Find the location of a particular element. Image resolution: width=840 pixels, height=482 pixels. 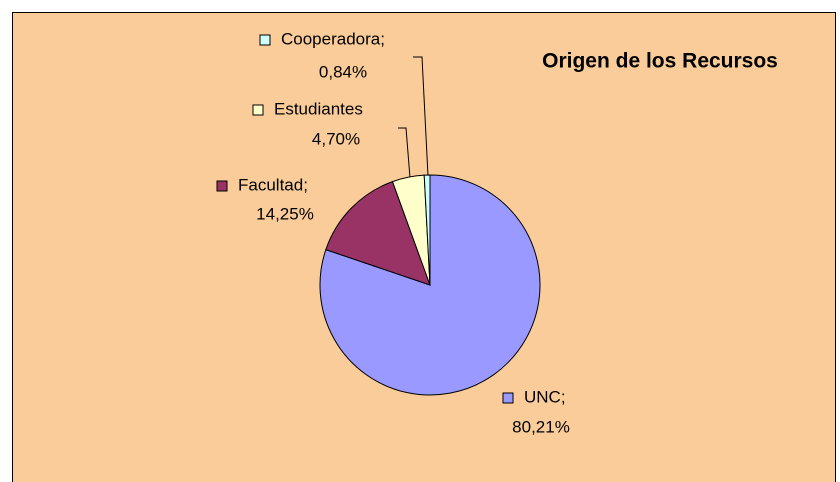

value-label: 0,84% is located at coordinates (343, 71).